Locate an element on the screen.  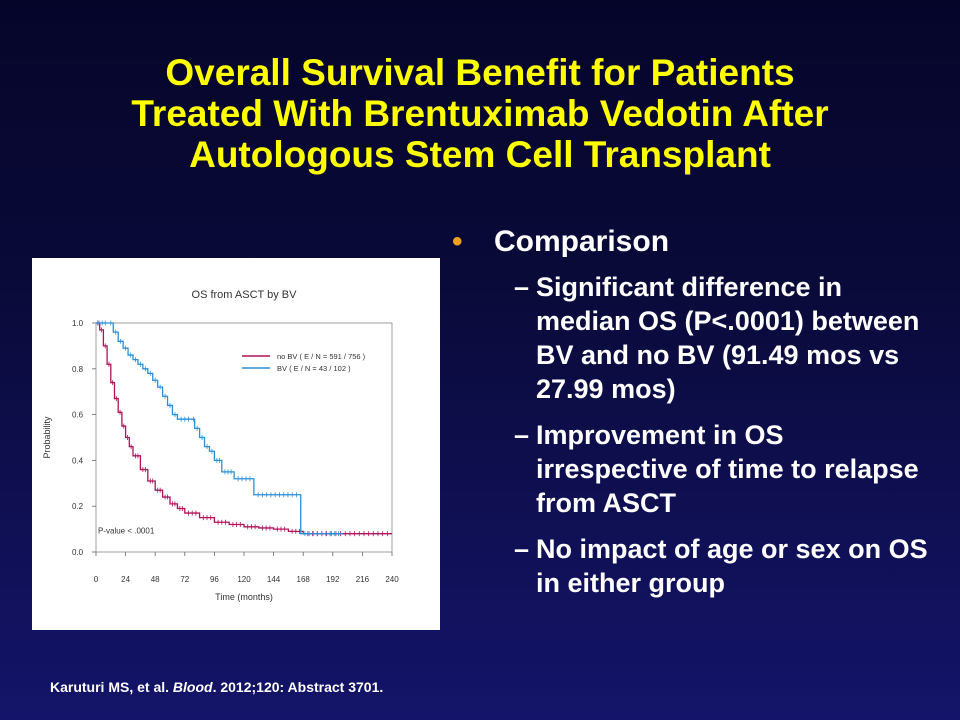
main-bullet: • Comparison is located at coordinates (692, 242).